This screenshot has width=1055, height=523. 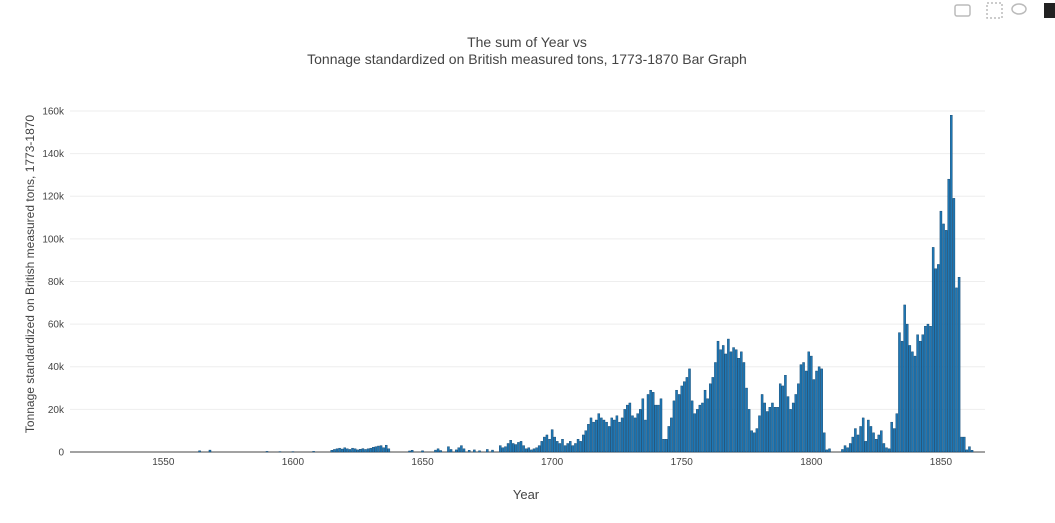 What do you see at coordinates (56, 325) in the screenshot?
I see `y-tick-label: 60k` at bounding box center [56, 325].